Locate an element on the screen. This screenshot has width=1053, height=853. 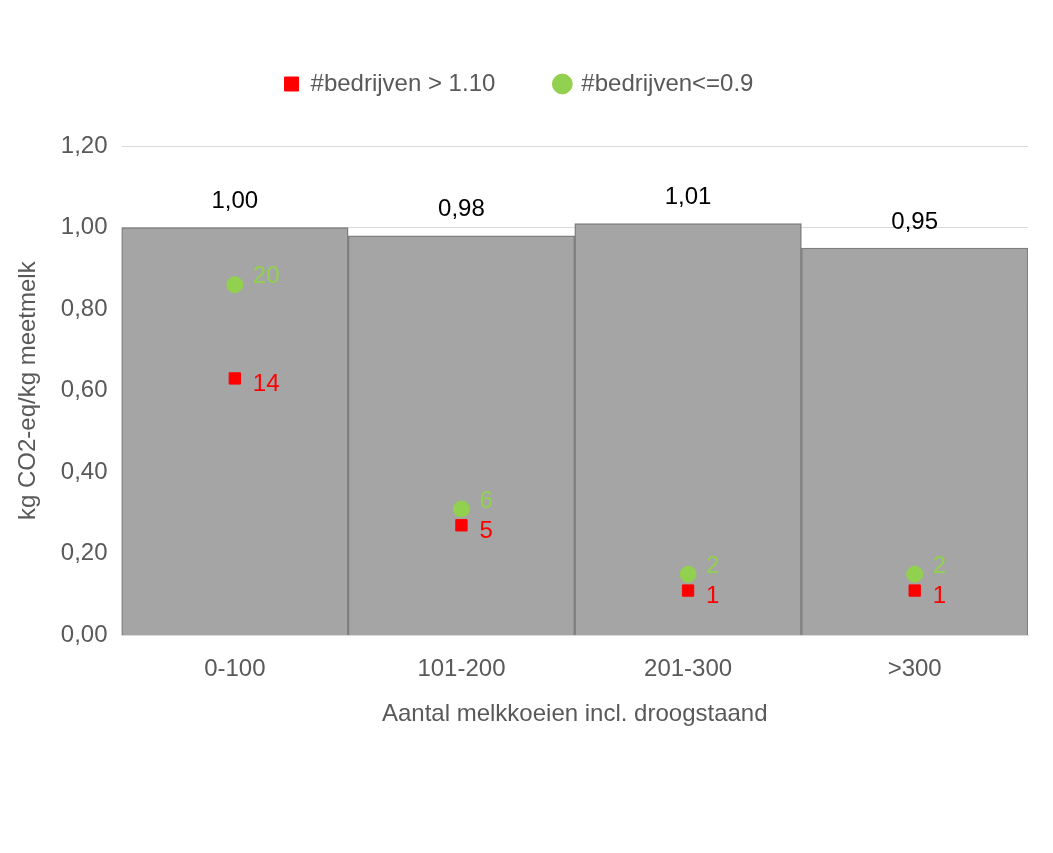
annotation: 20 is located at coordinates (266, 275).